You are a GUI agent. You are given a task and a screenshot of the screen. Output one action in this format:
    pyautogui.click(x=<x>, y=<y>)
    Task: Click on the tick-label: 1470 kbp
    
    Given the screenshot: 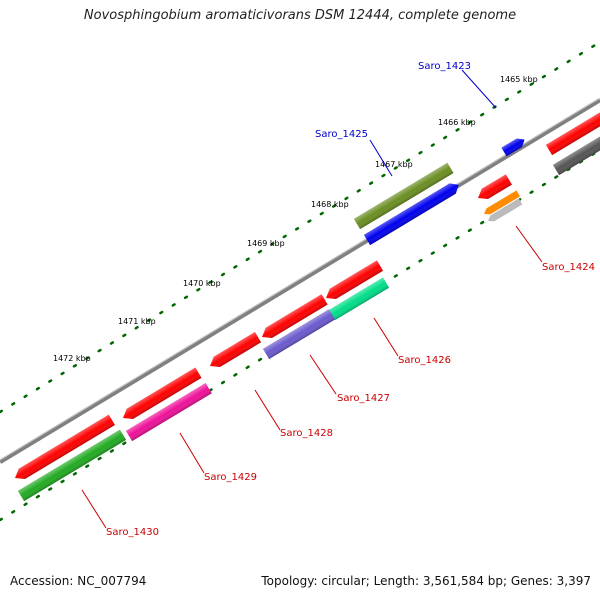 What is the action you would take?
    pyautogui.click(x=202, y=283)
    